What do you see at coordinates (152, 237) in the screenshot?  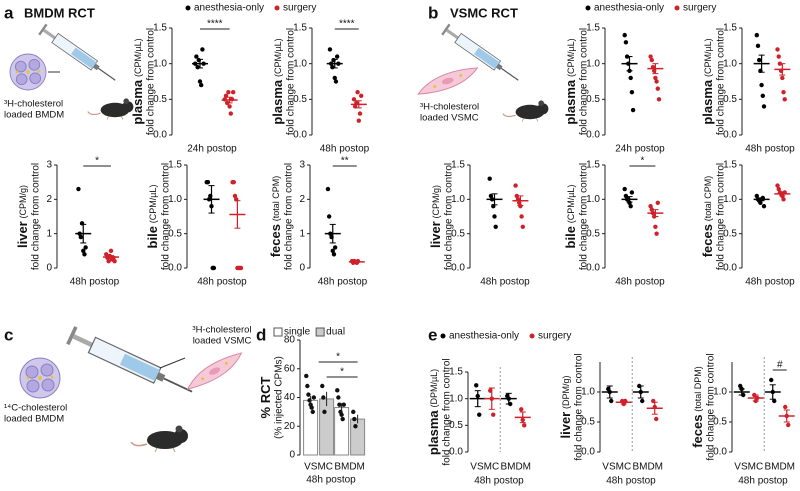 I see `y-label-main: bile` at bounding box center [152, 237].